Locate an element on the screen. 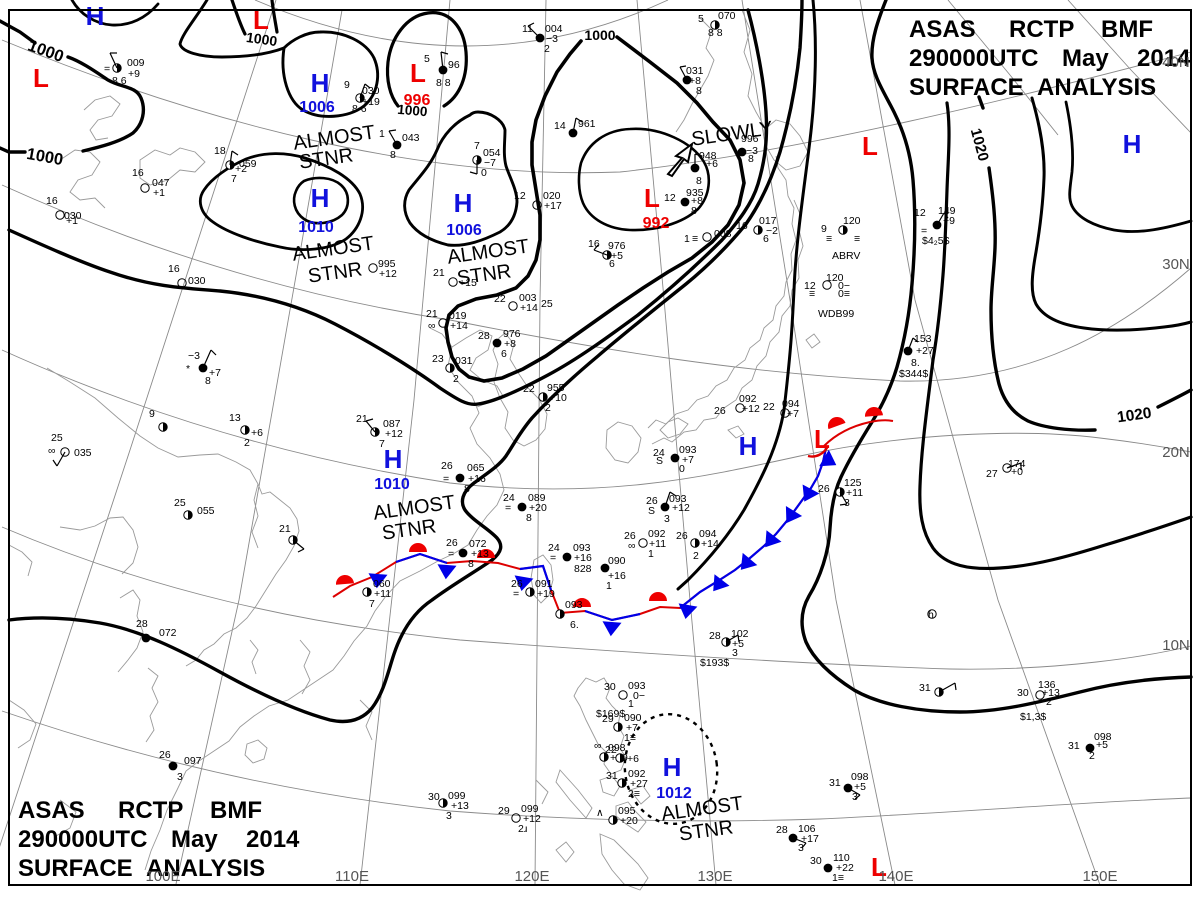 The image size is (1200, 899). svg-text: 1000 is located at coordinates (412, 111).